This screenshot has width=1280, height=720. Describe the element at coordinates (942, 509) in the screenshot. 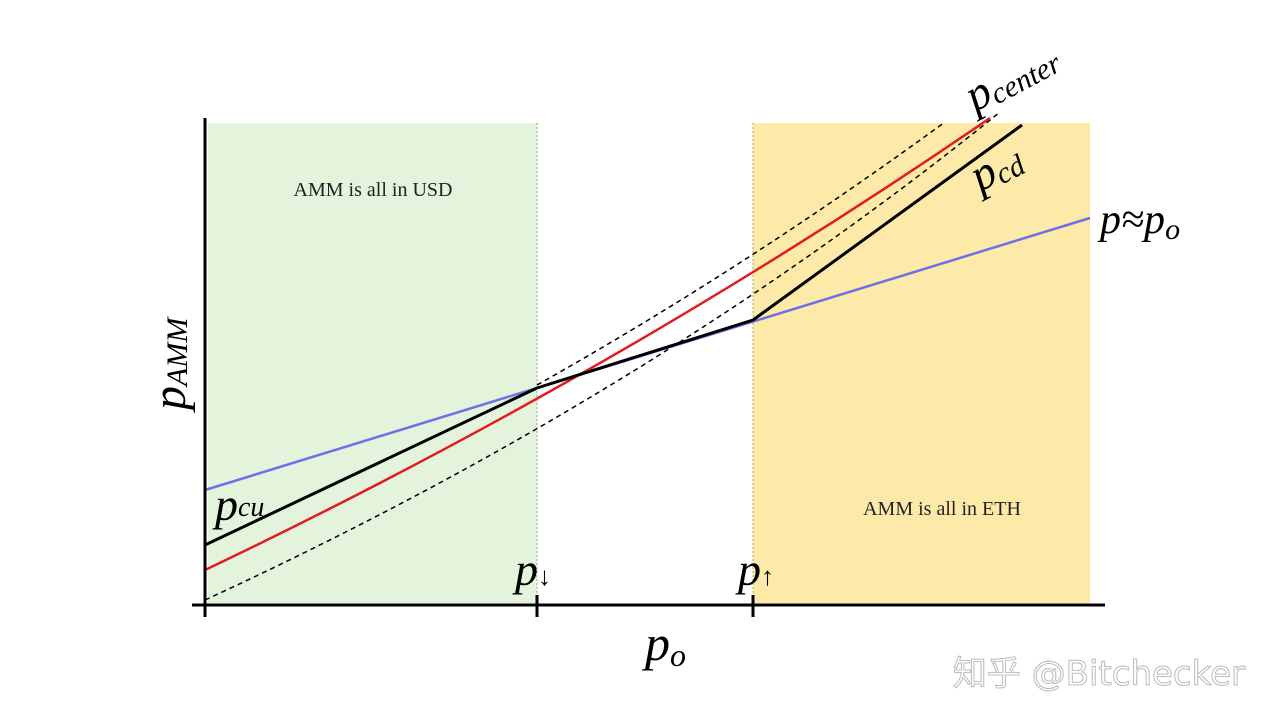

I see `region-label: AMM is all in ETH` at that location.